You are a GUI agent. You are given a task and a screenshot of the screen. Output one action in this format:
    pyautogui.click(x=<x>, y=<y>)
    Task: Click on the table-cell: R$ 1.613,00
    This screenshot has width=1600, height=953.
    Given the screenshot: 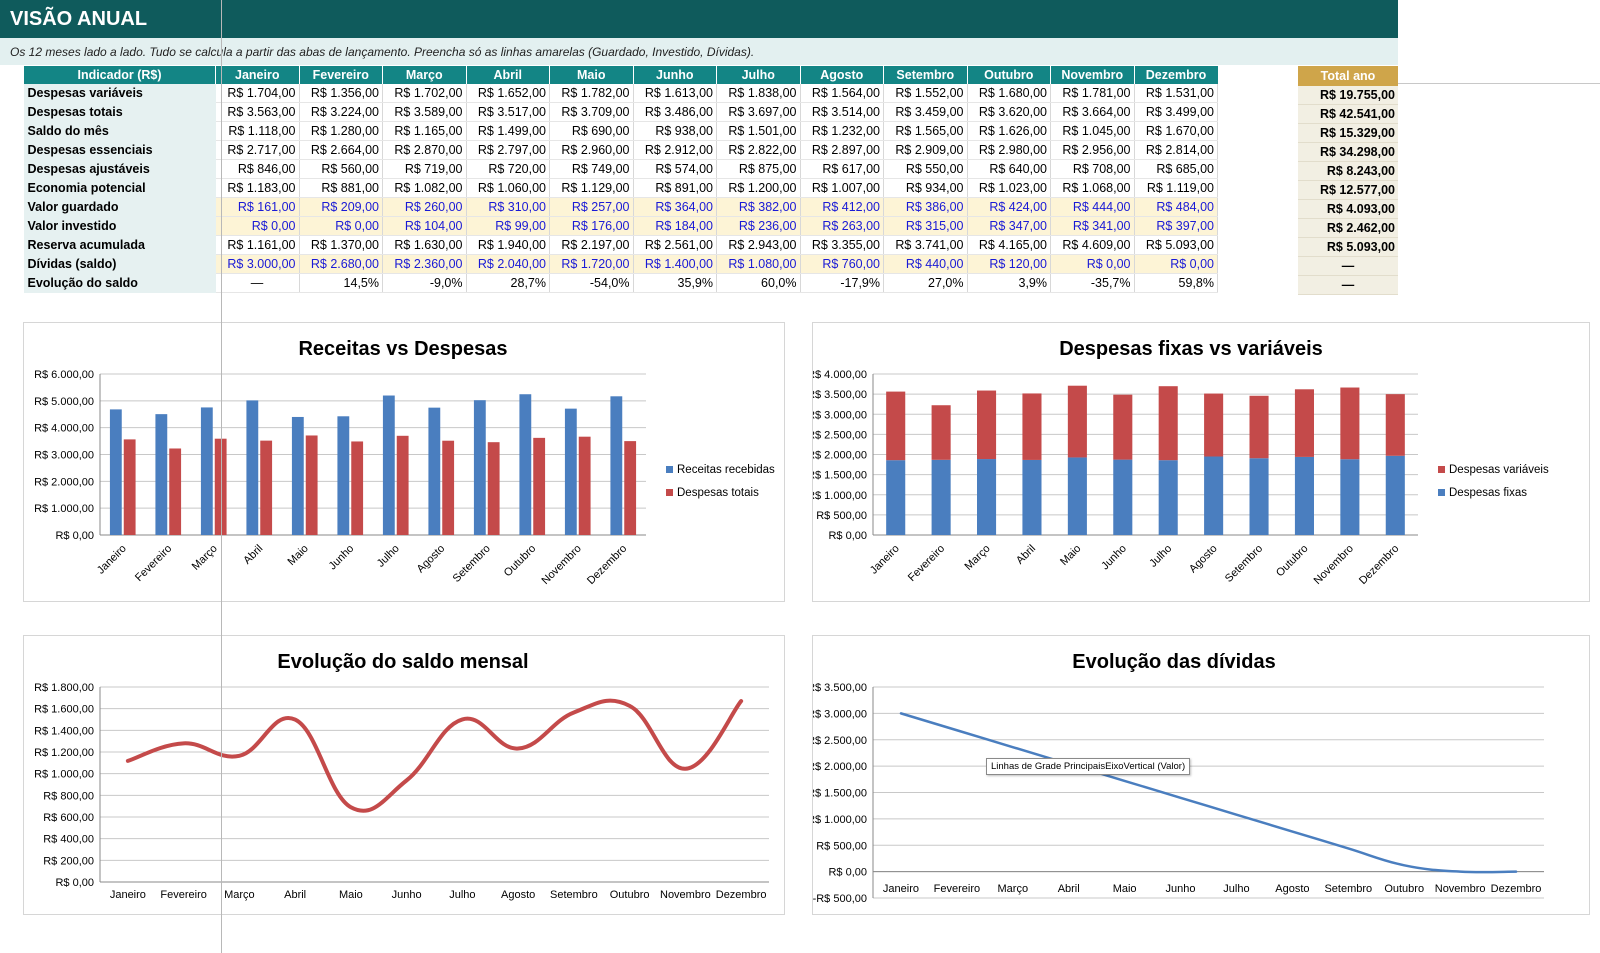 What is the action you would take?
    pyautogui.click(x=675, y=93)
    